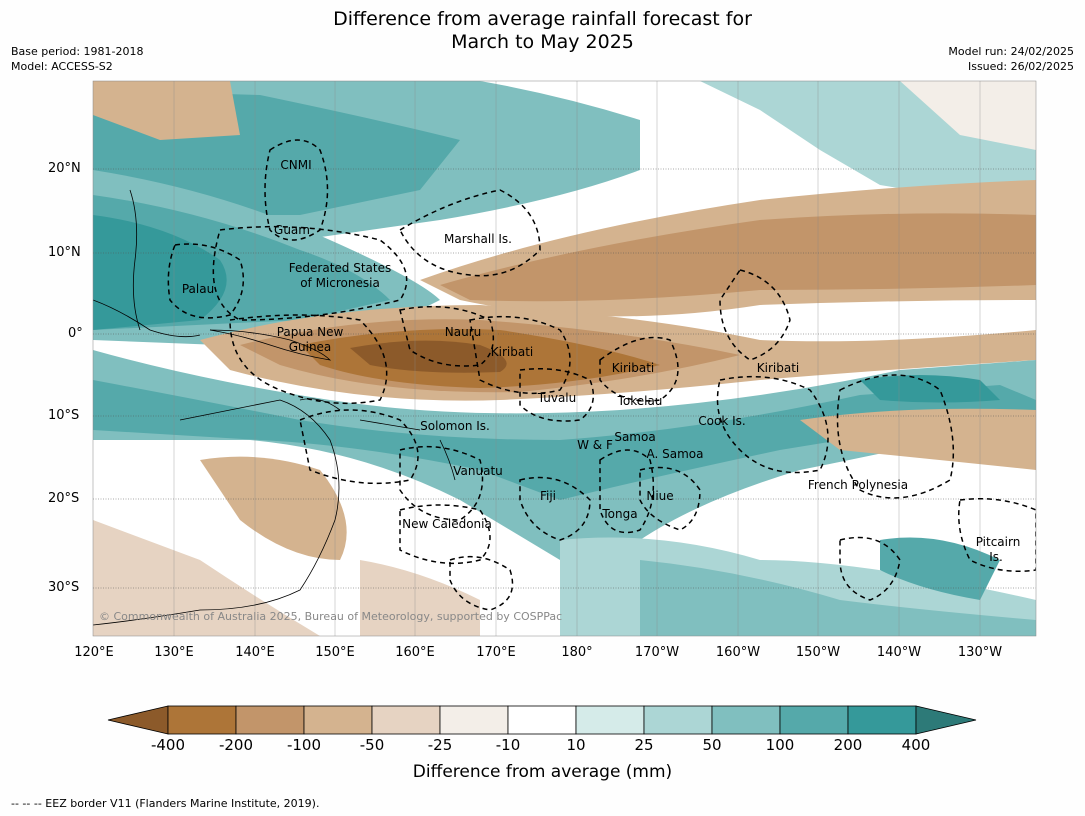 This screenshot has height=816, width=1085. I want to click on lon-label: 160°W, so click(738, 652).